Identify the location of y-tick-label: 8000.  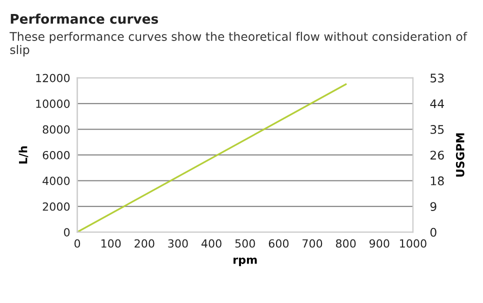
(56, 129).